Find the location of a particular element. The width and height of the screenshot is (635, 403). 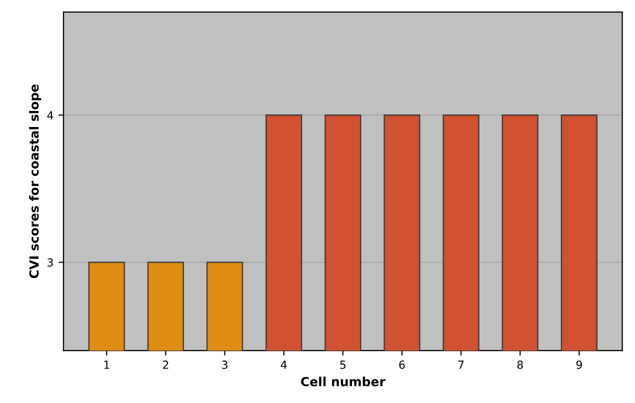

x-tick-label: 5 is located at coordinates (343, 364).